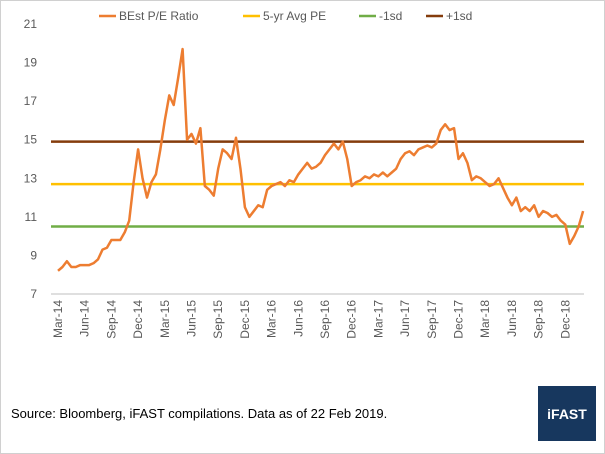 The image size is (605, 454). What do you see at coordinates (31, 101) in the screenshot?
I see `y-tick-label: 17` at bounding box center [31, 101].